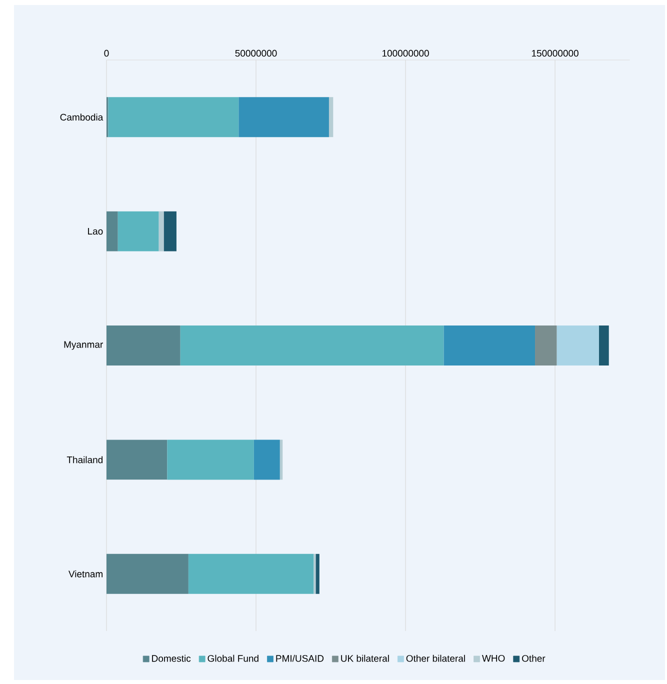  I want to click on legend-label: Domestic, so click(171, 658).